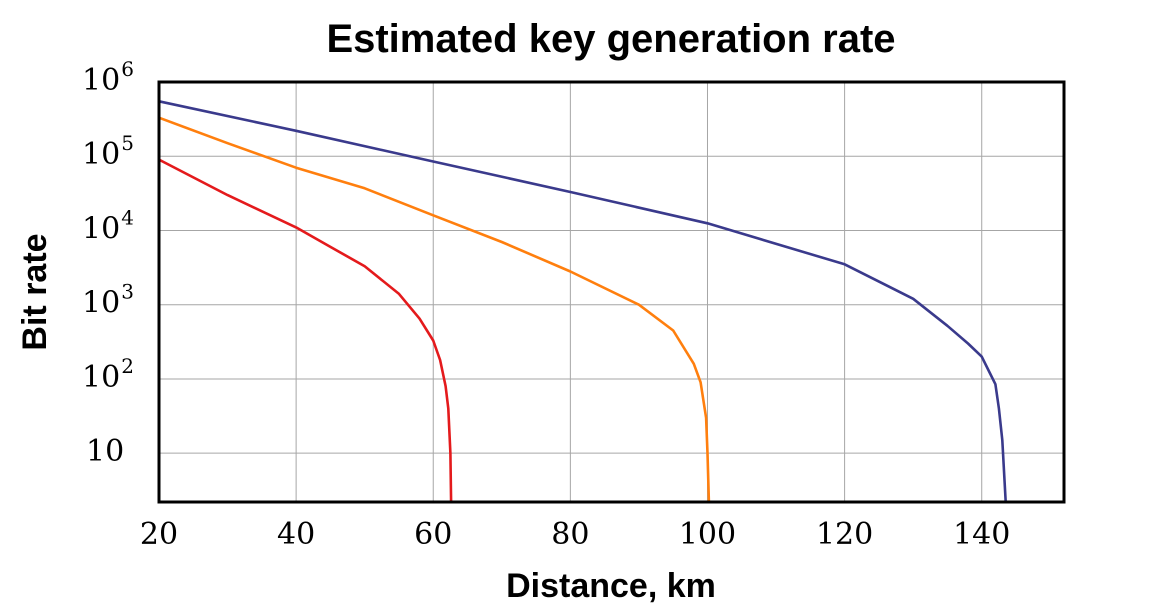  Describe the element at coordinates (108, 151) in the screenshot. I see `y-tick-label: 10⁵` at that location.